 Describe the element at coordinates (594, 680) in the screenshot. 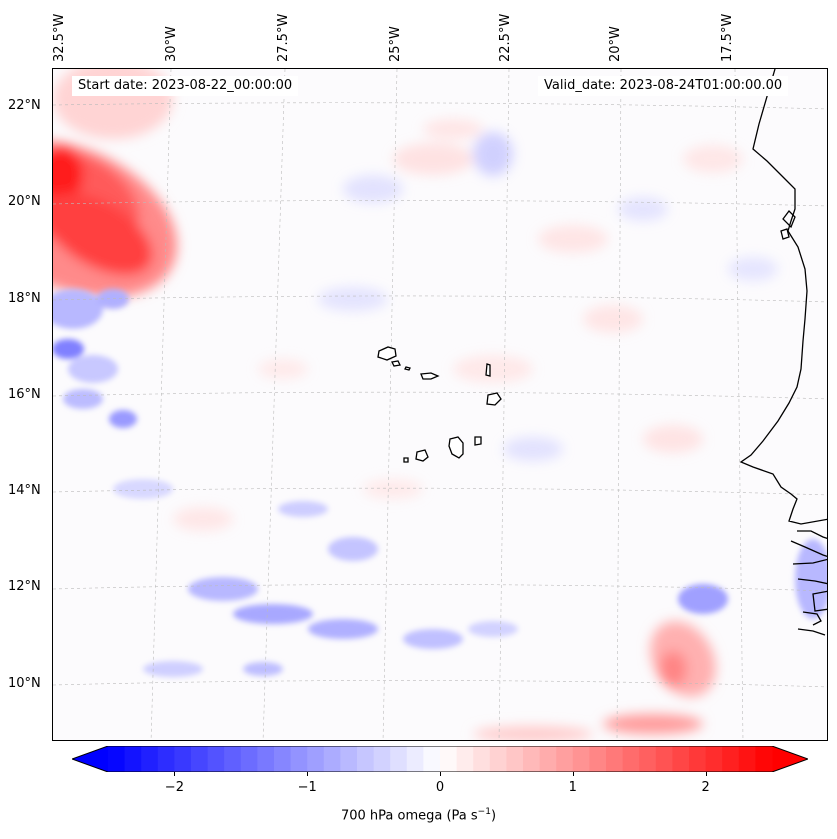

I see `positive-omega-region-southeast` at that location.